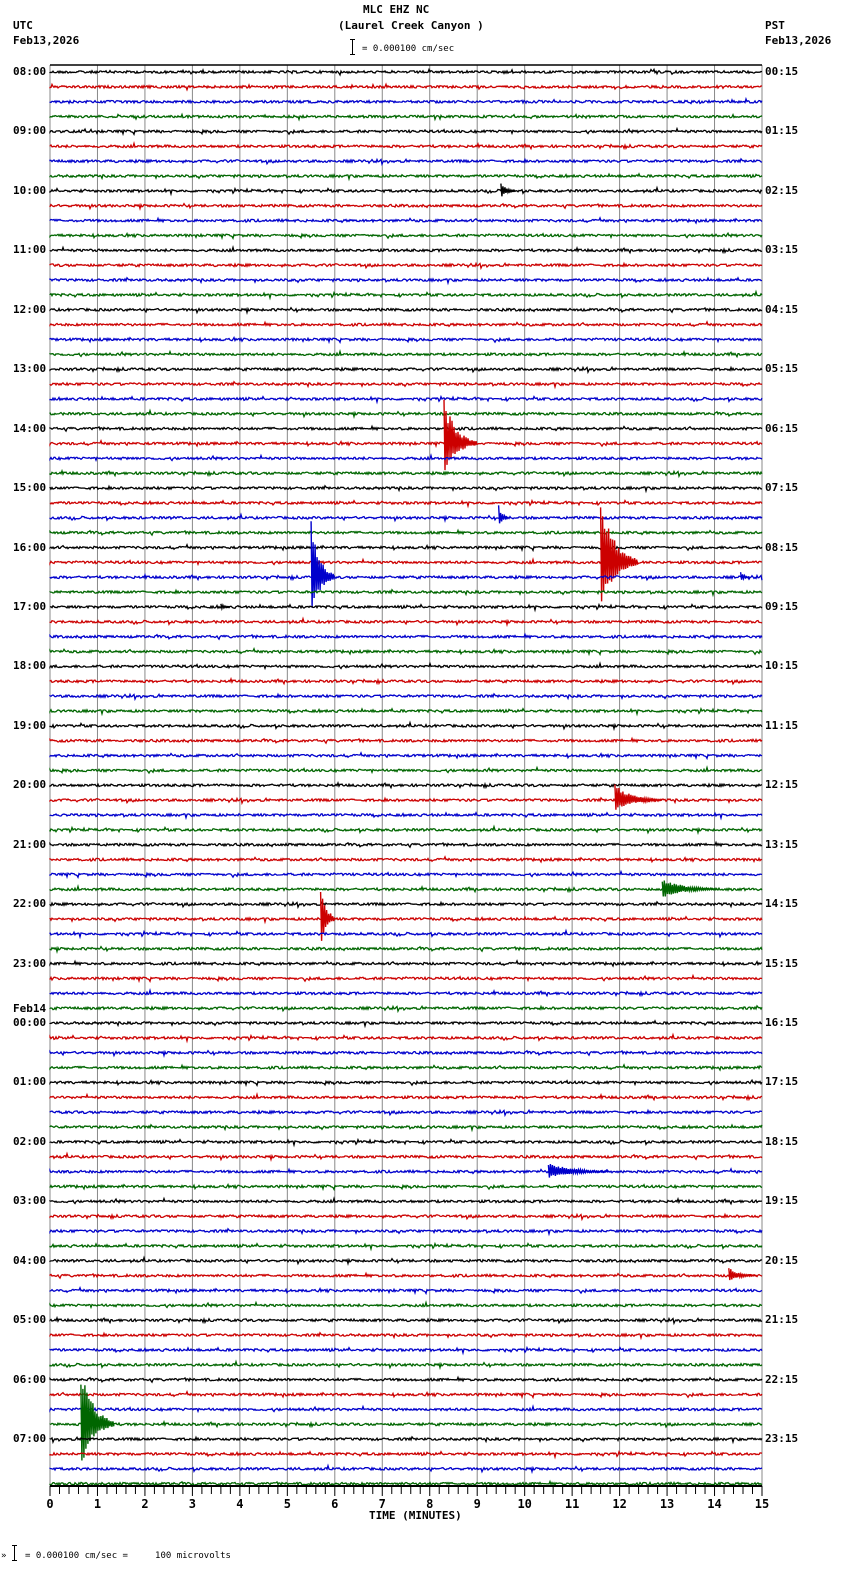  Describe the element at coordinates (30, 785) in the screenshot. I see `utc-hour-label: 20:00` at that location.